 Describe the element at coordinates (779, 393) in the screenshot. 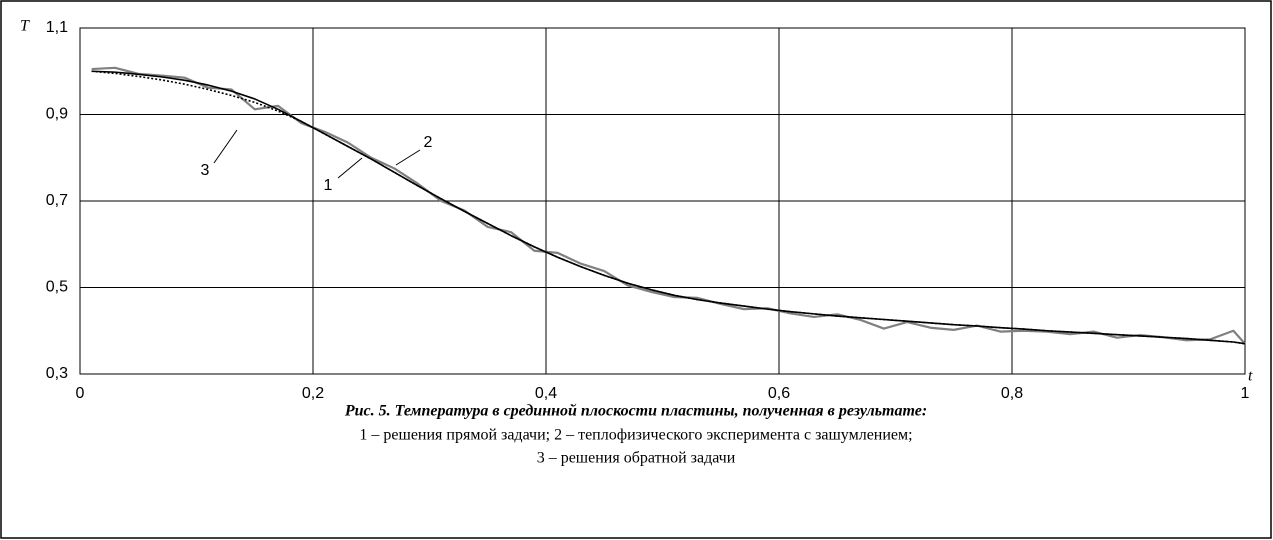

I see `x-tick-label: 0,6` at that location.